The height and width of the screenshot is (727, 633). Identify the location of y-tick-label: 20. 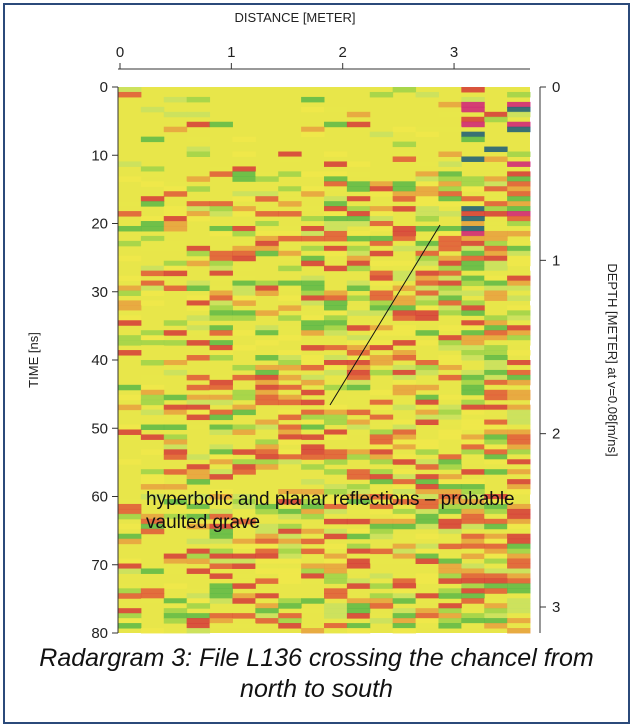
(99, 224).